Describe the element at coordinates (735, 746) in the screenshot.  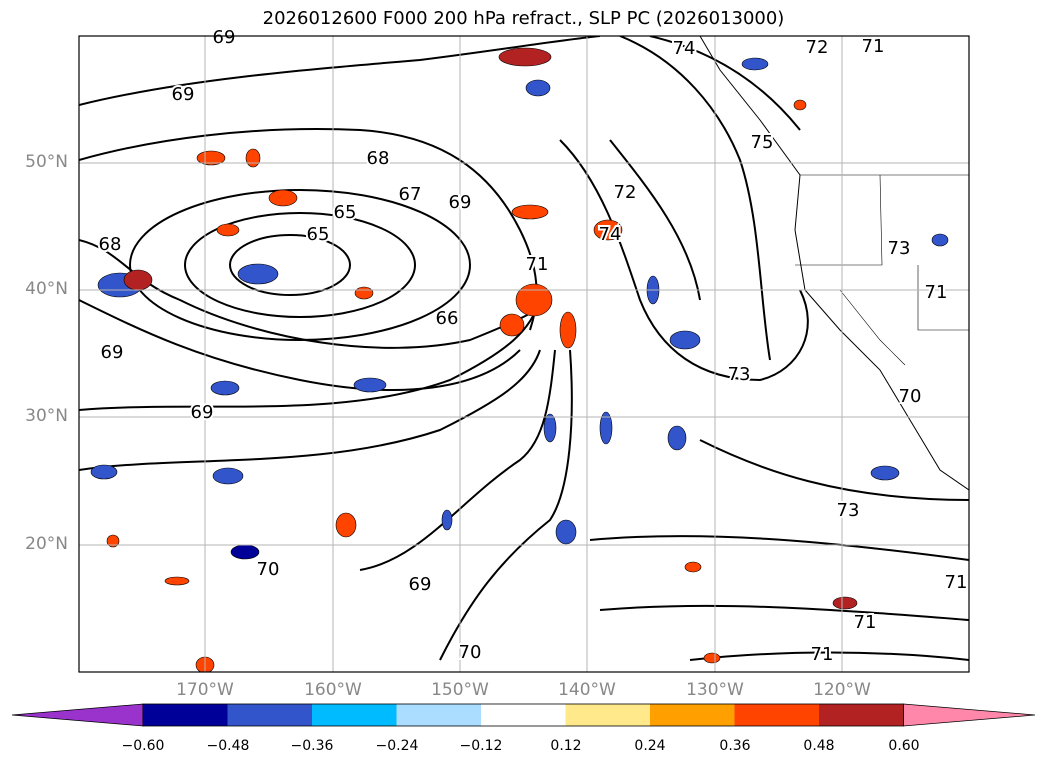
I see `colorbar-tick: 0.36` at that location.